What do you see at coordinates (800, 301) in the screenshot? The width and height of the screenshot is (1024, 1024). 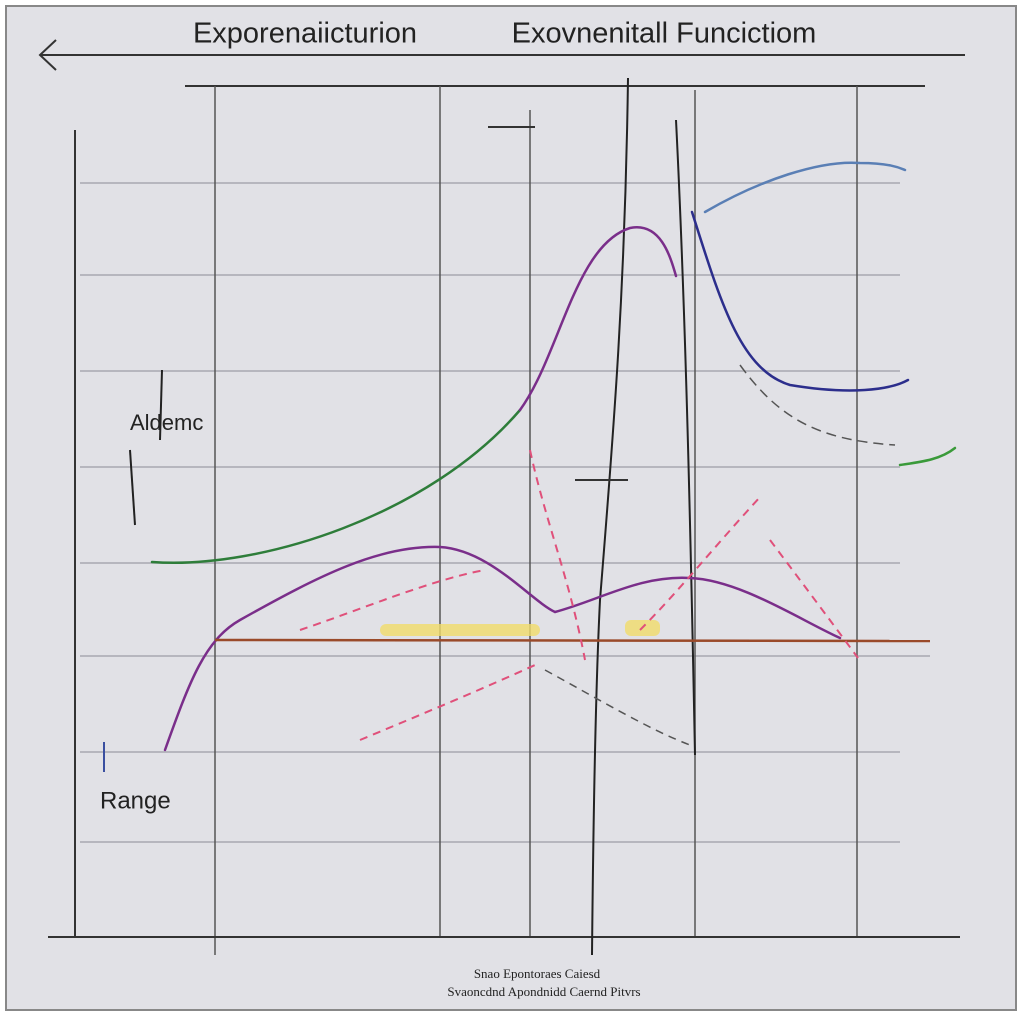 I see `navy-curve` at bounding box center [800, 301].